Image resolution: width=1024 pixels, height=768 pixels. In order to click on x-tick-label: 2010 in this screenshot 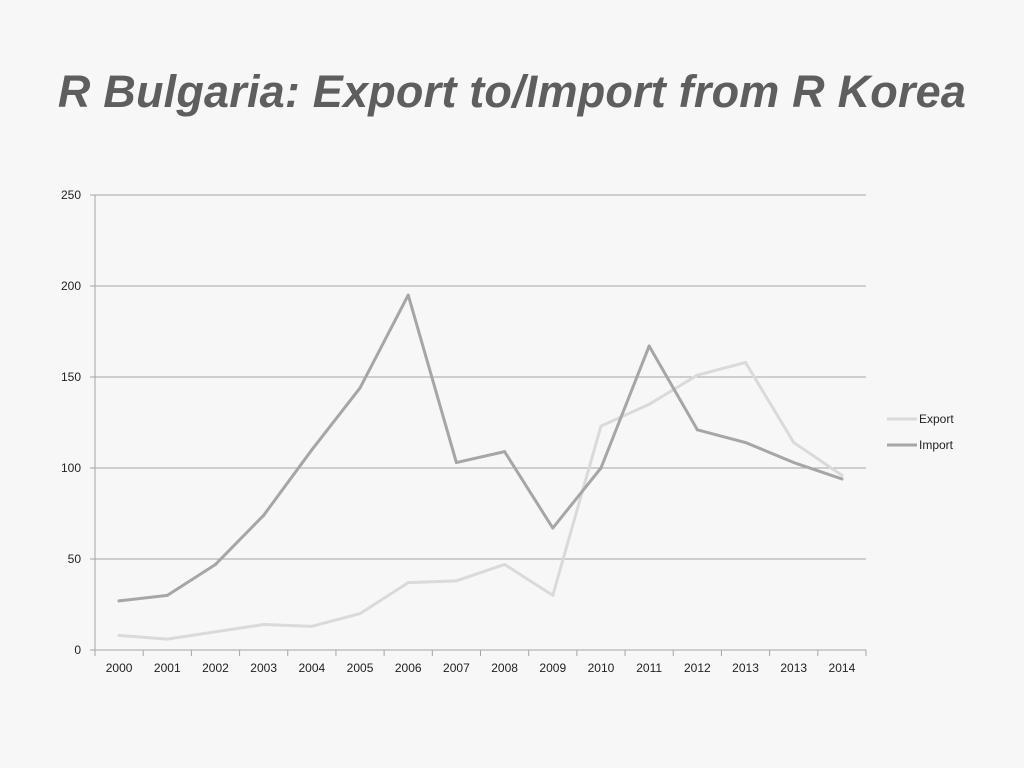, I will do `click(601, 668)`.